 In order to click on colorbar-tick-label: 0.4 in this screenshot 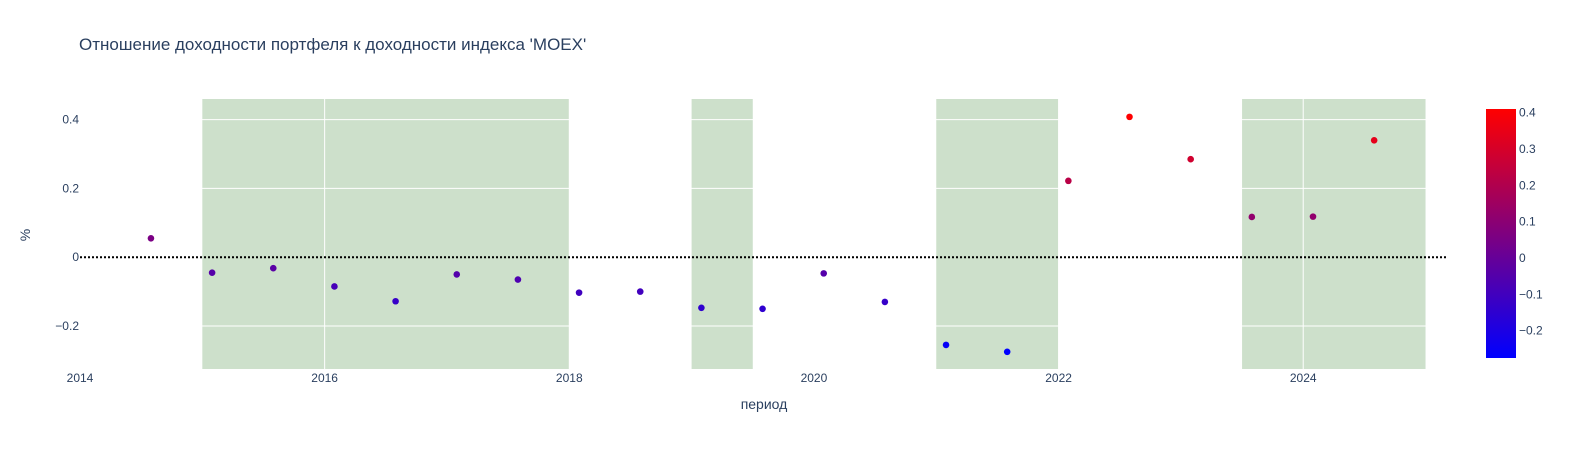, I will do `click(1527, 113)`.